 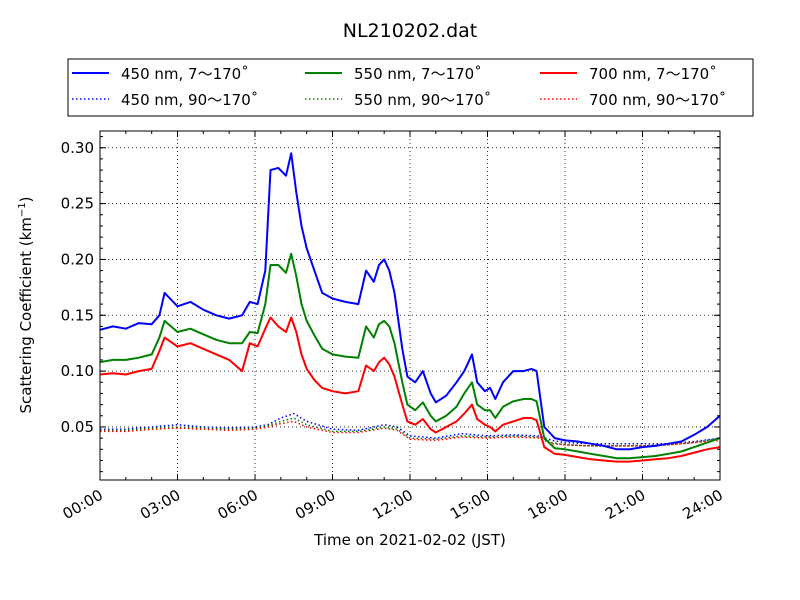 What do you see at coordinates (238, 504) in the screenshot?
I see `x-tick-label: 06:00` at bounding box center [238, 504].